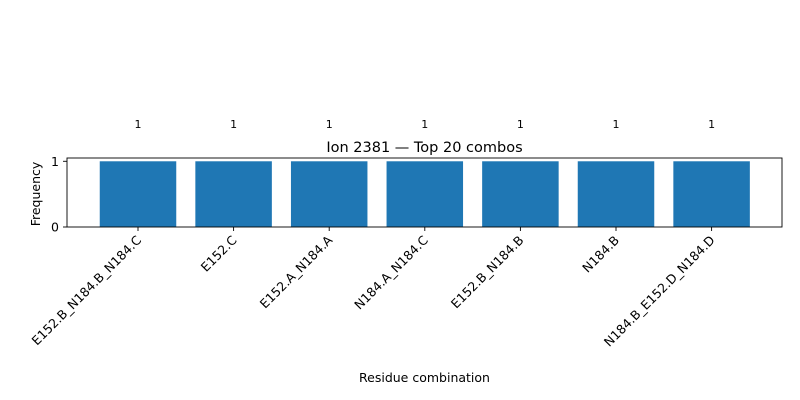 The image size is (800, 400). Describe the element at coordinates (55, 227) in the screenshot. I see `y-tick-label: 0` at that location.